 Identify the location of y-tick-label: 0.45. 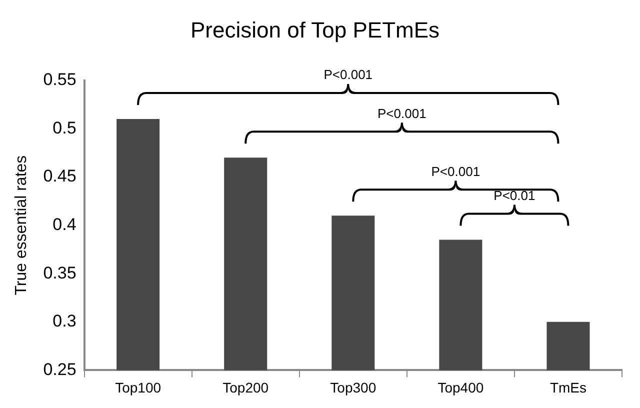
(59, 176).